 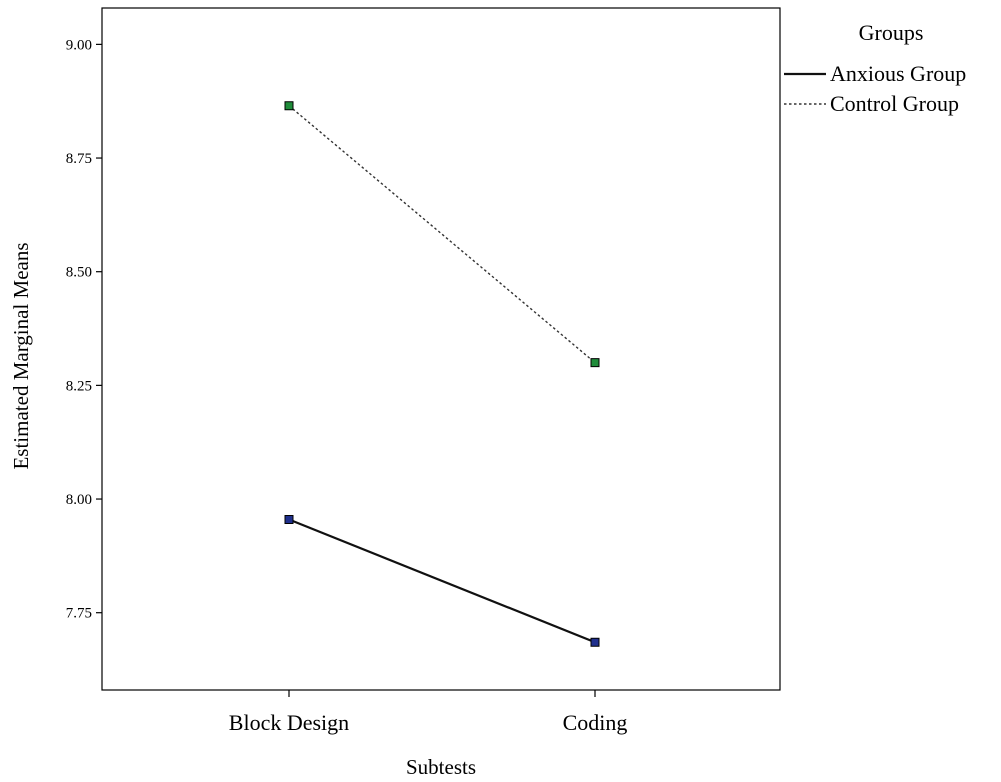 I want to click on y-tick-label: 8.75, so click(x=79, y=159).